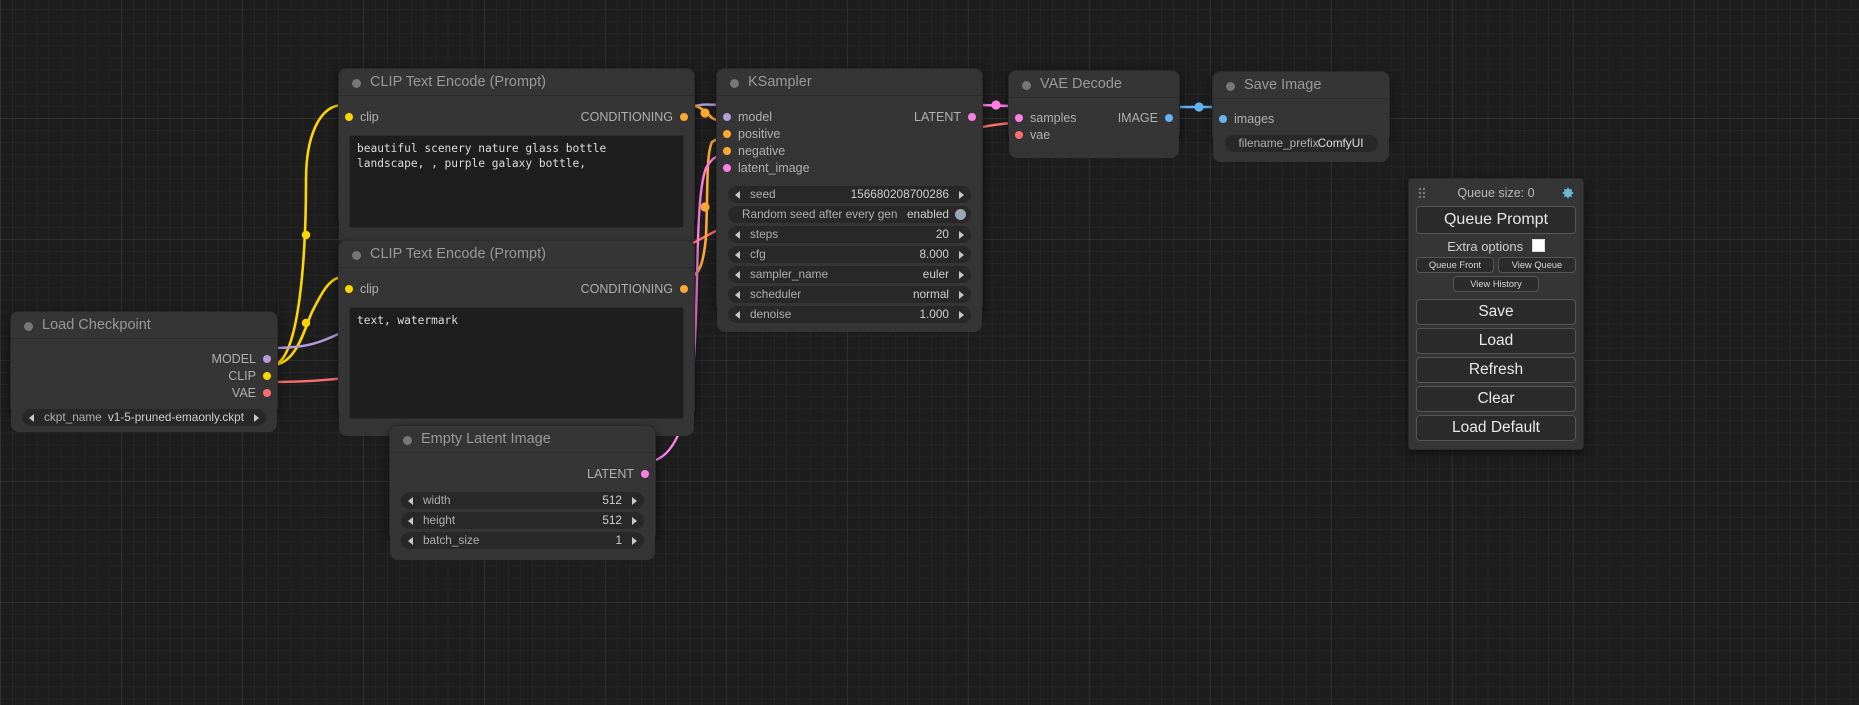  Describe the element at coordinates (1568, 193) in the screenshot. I see `gear-icon` at that location.